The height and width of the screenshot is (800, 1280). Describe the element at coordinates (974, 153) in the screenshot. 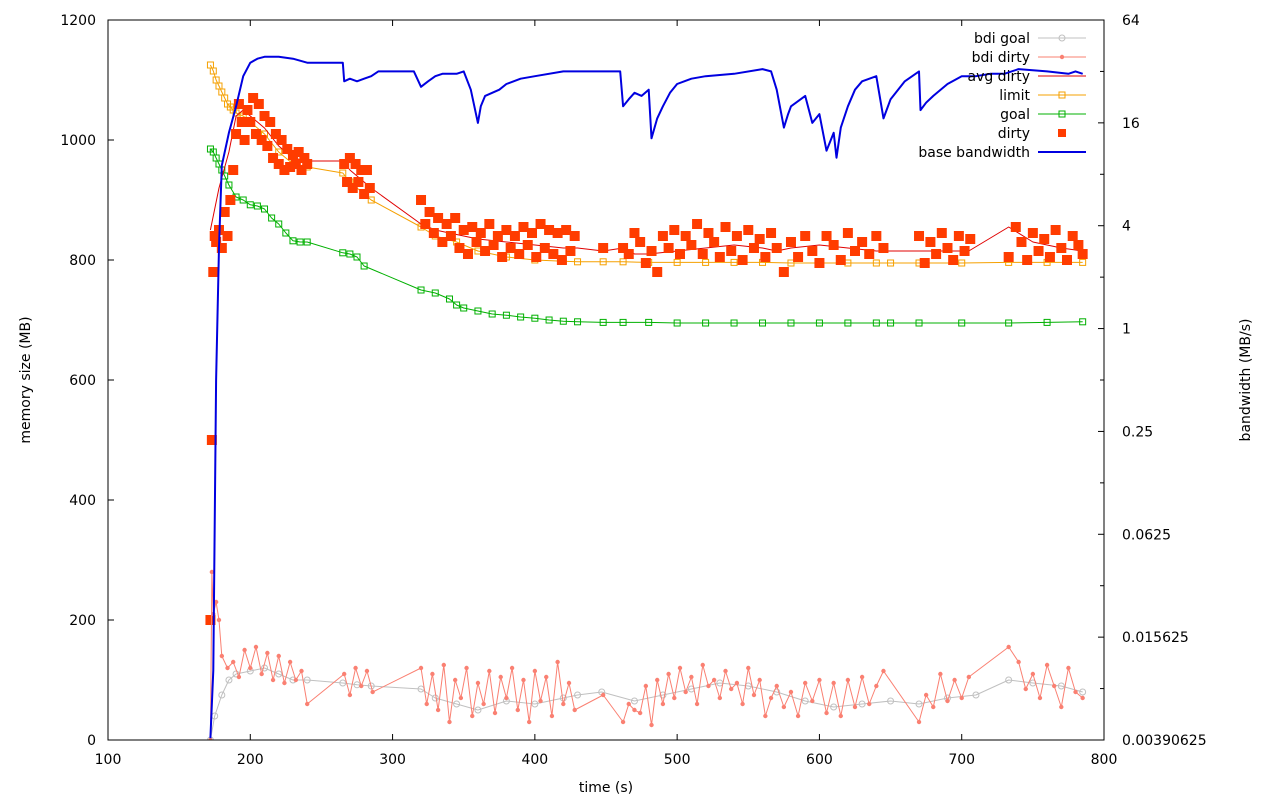

I see `legend-label-base-bandwidth: base bandwidth` at that location.